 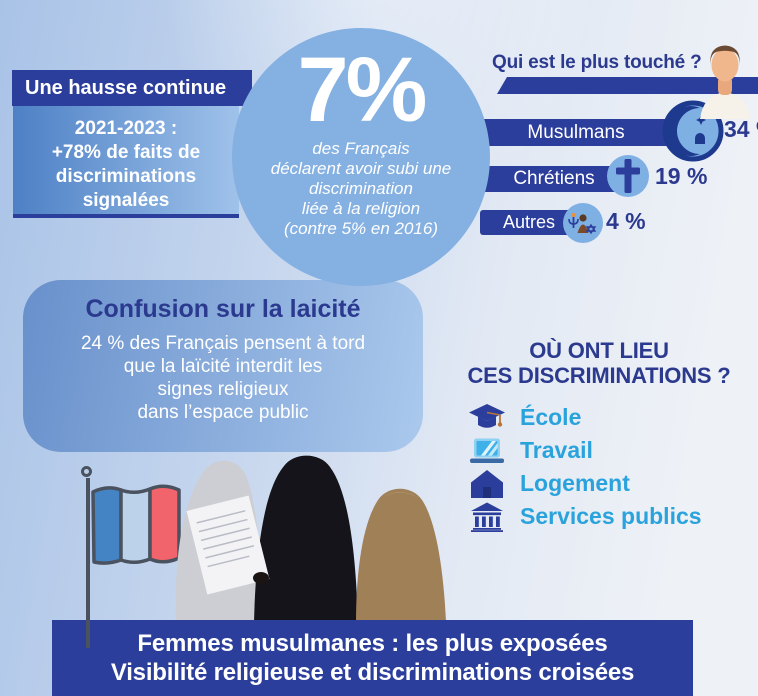 What do you see at coordinates (576, 132) in the screenshot?
I see `bar-musulmans: Musulmans` at bounding box center [576, 132].